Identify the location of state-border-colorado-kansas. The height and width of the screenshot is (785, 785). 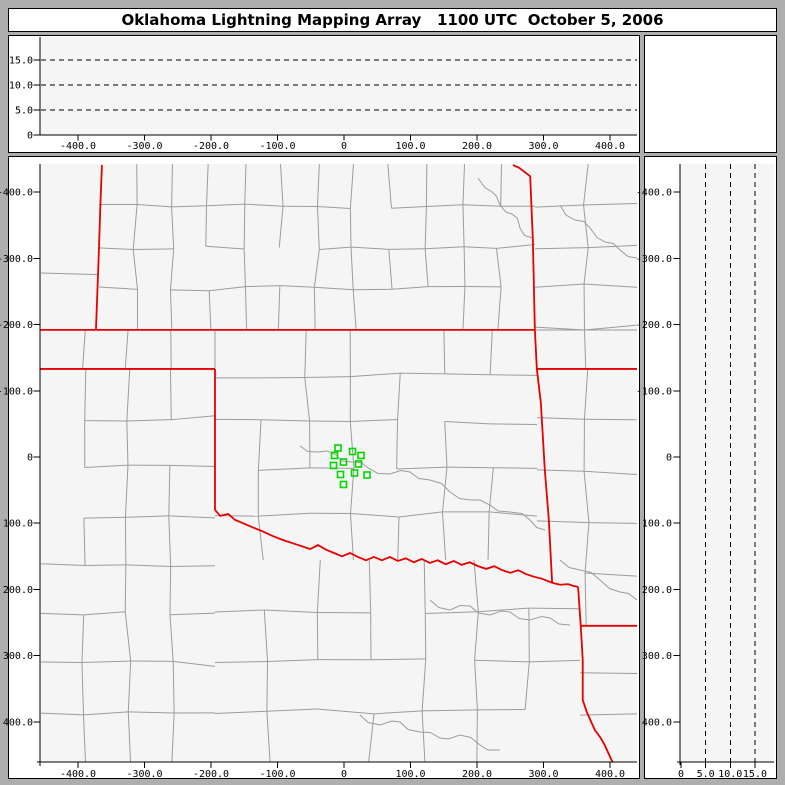
(99, 247).